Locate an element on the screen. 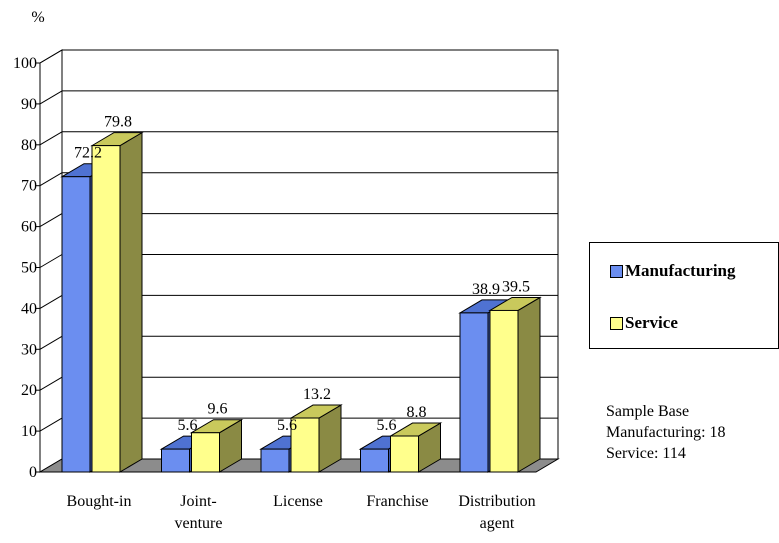 This screenshot has width=779, height=543. data-label-service: 9.6 is located at coordinates (218, 409).